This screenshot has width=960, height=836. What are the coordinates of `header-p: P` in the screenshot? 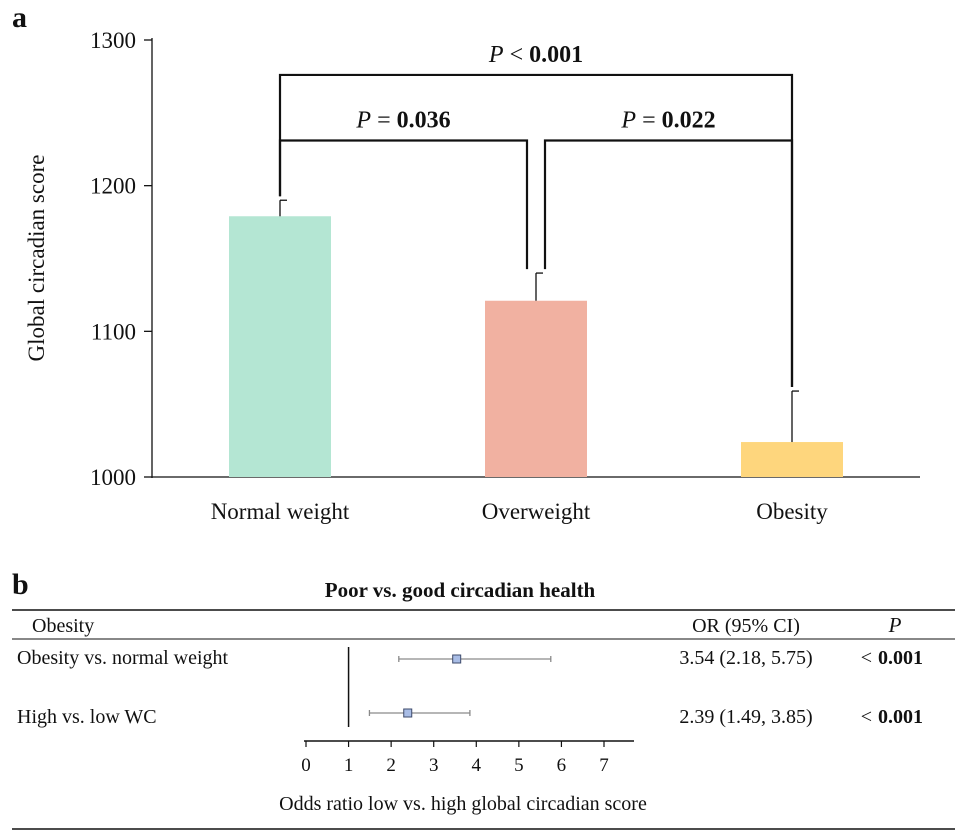 It's located at (895, 625).